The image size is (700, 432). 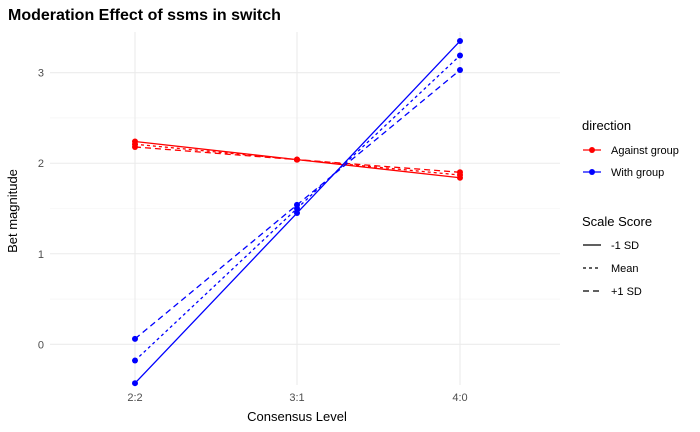 What do you see at coordinates (41, 210) in the screenshot?
I see `y-ticks: 0 1 2 3` at bounding box center [41, 210].